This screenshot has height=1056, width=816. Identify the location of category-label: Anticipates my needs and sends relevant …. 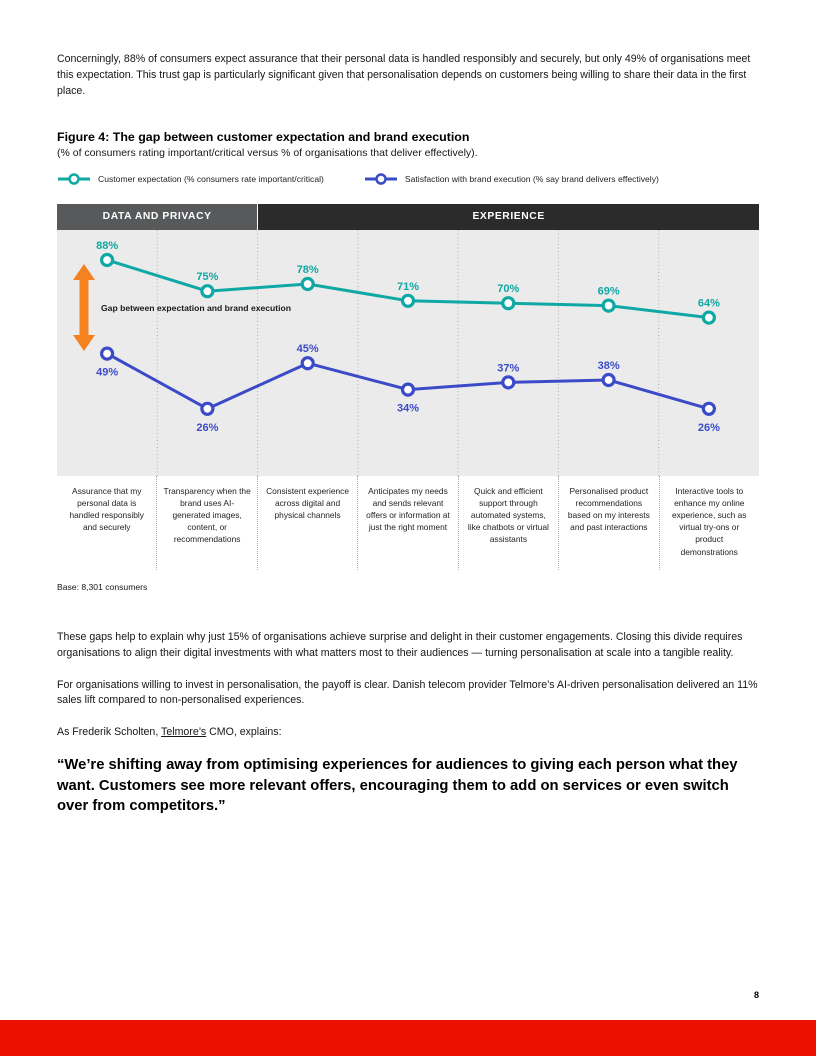
(407, 522).